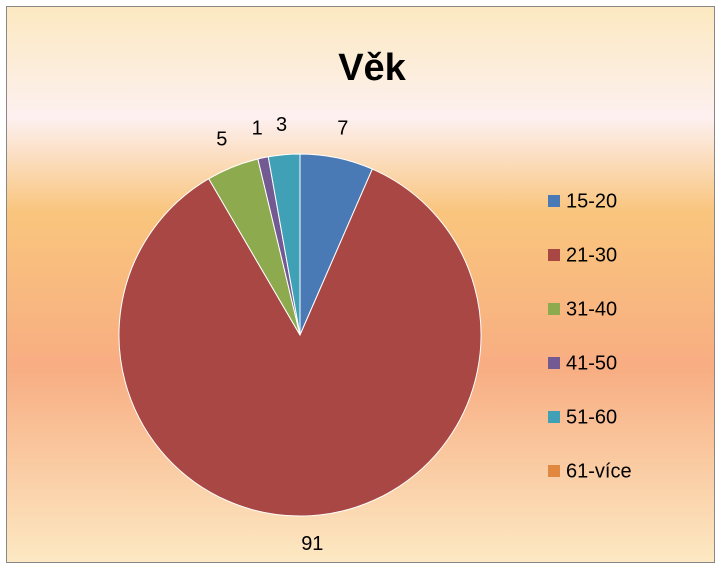 Image resolution: width=721 pixels, height=569 pixels. I want to click on data-label: 7, so click(342, 129).